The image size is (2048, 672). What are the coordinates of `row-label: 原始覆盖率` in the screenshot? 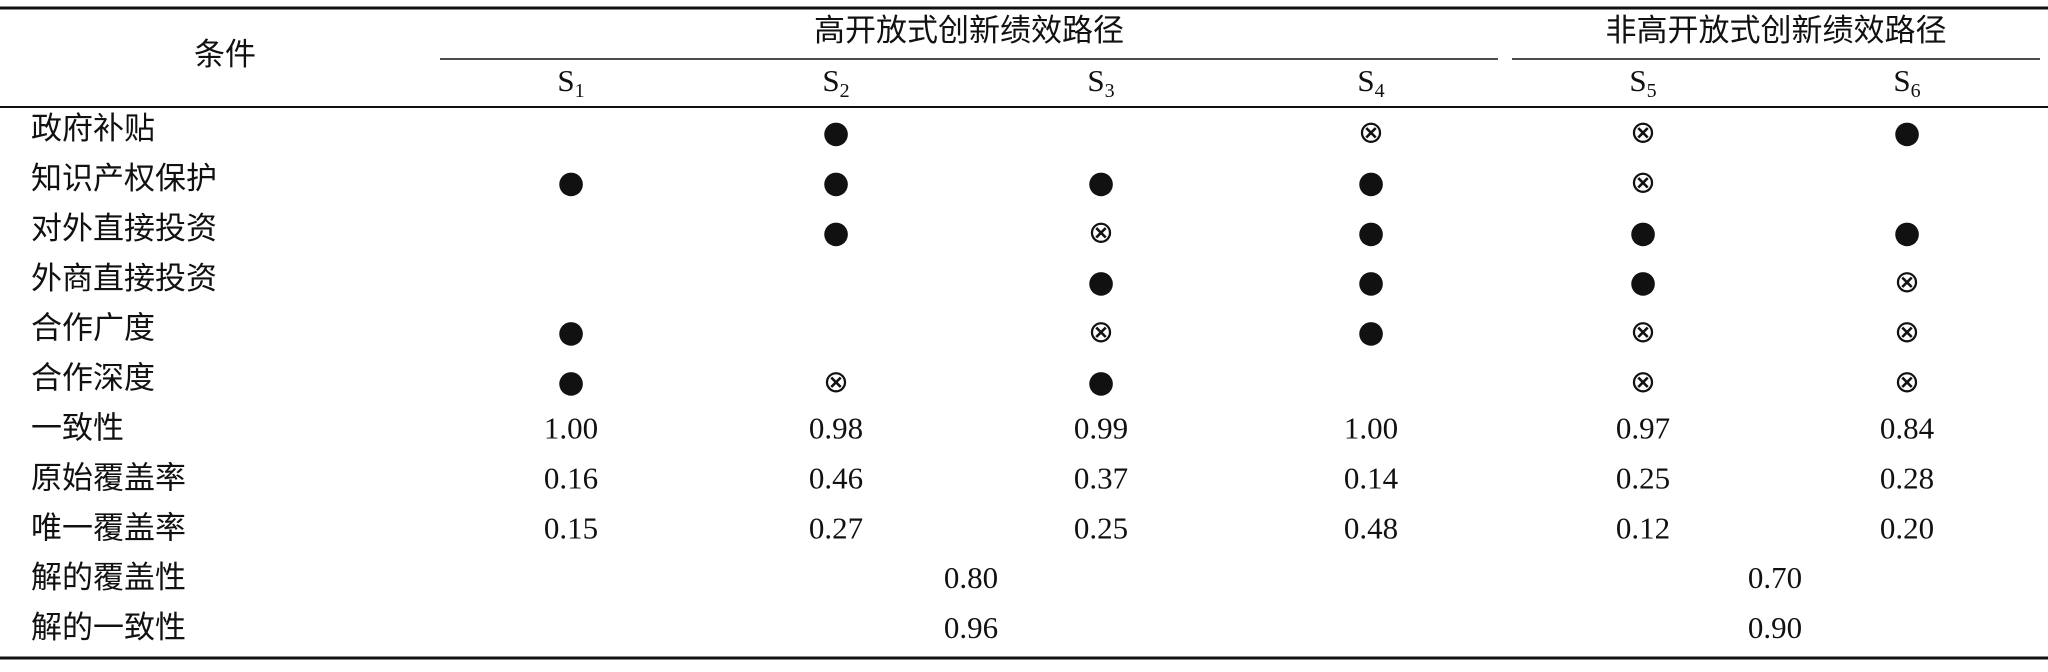 It's located at (108, 477).